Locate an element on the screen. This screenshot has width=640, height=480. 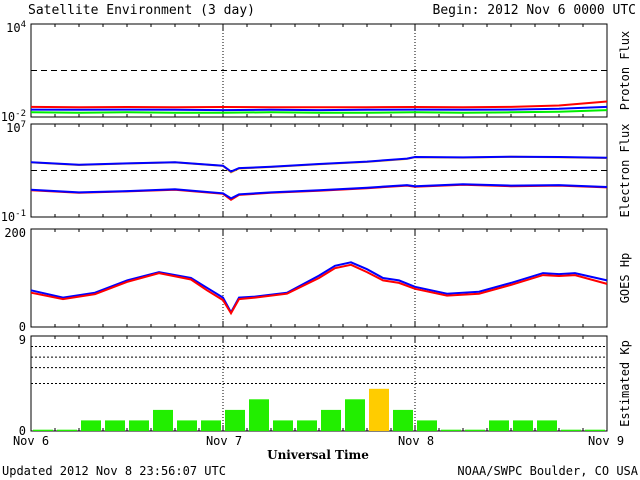
y-axis-label: Electron Flux is located at coordinates (625, 171).